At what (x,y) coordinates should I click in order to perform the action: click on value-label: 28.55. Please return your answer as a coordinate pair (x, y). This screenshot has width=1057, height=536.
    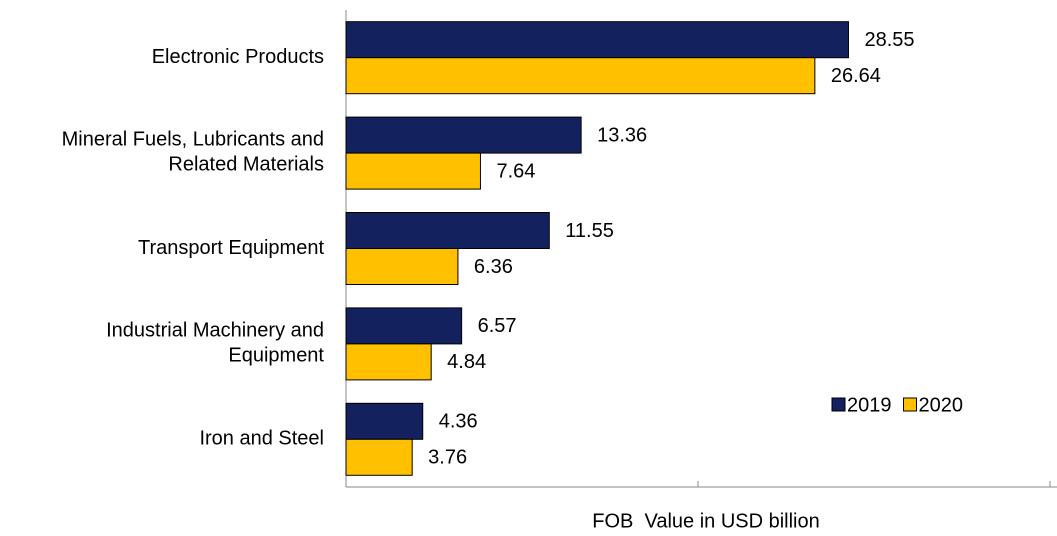
    Looking at the image, I should click on (889, 40).